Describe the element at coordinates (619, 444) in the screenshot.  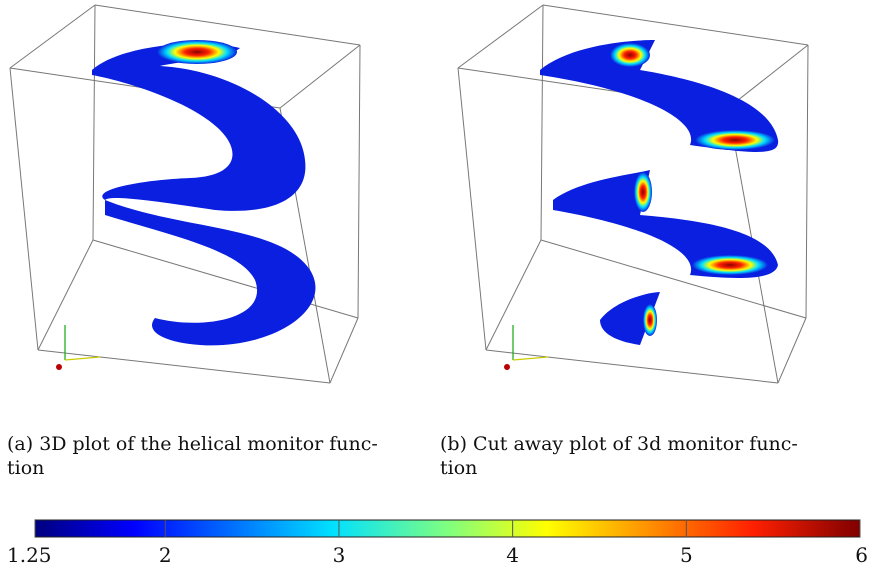
I see `caption-line: (b) Cut away plot of 3d monitor func-` at that location.